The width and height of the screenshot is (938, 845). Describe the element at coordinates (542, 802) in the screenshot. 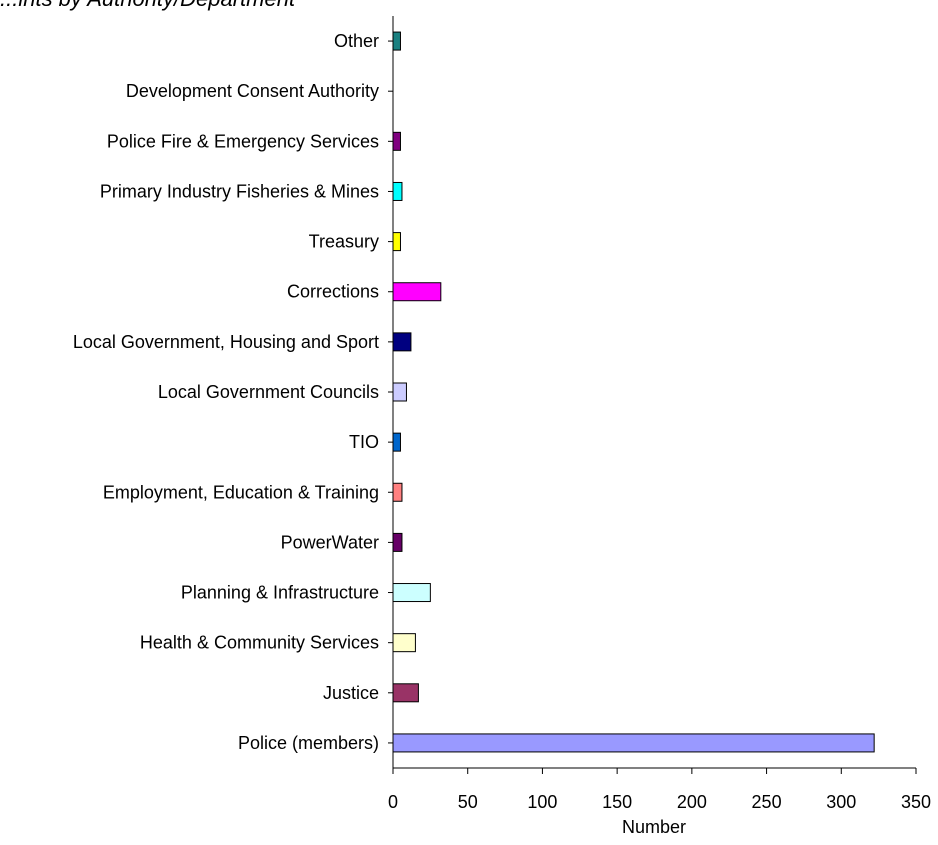

I see `x-tick-label: 100` at that location.